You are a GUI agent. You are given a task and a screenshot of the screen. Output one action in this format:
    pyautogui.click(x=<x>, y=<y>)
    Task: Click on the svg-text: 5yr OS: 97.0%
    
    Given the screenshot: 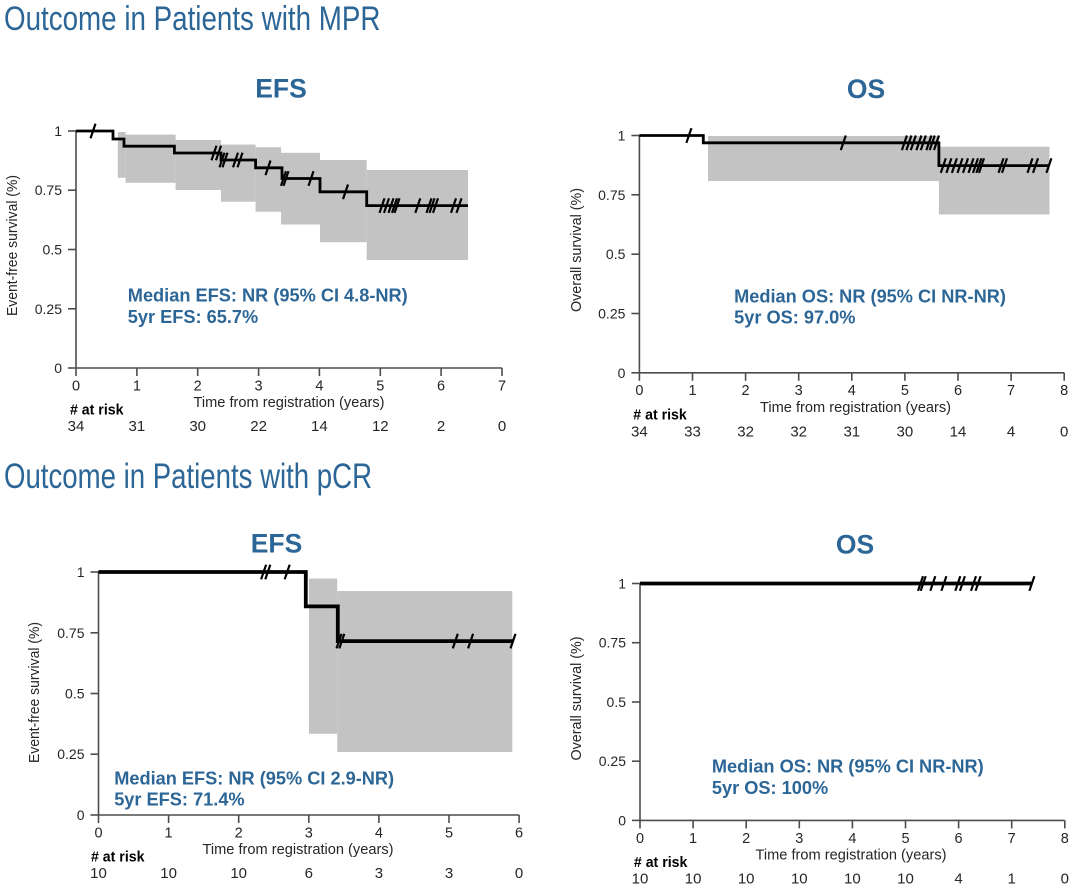 What is the action you would take?
    pyautogui.click(x=794, y=318)
    